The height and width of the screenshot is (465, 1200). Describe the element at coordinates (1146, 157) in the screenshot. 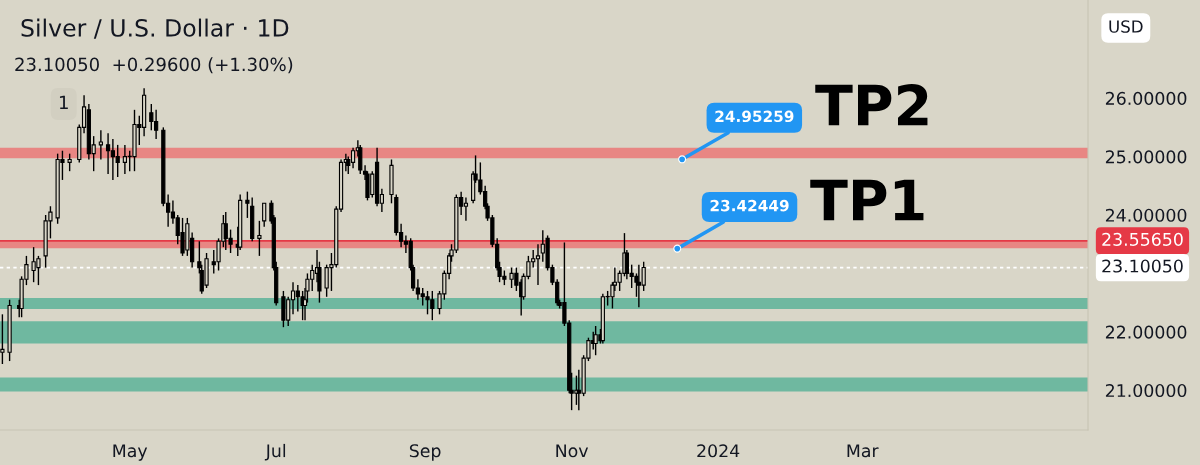

I see `y-tick-label: 25.00000` at that location.